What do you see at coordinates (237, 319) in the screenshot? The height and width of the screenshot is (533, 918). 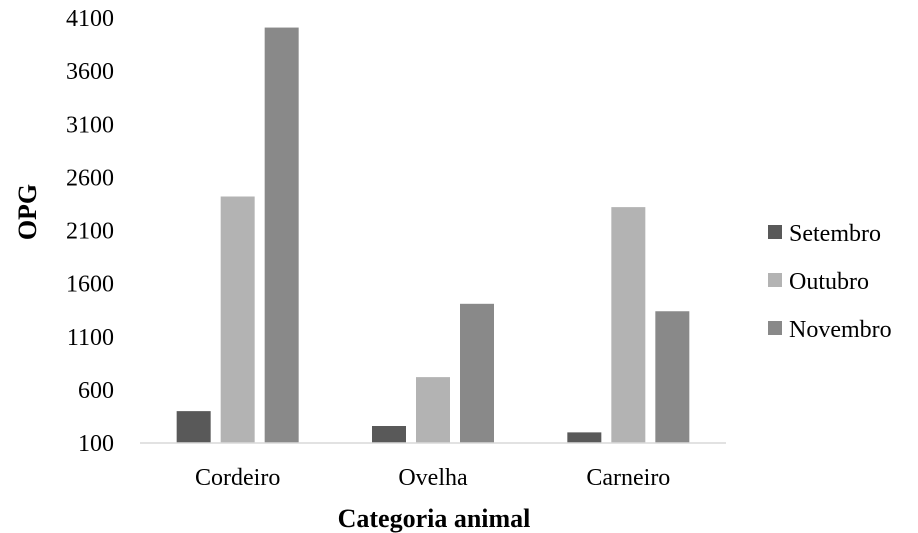 I see `bar-outubro-cordeiro` at bounding box center [237, 319].